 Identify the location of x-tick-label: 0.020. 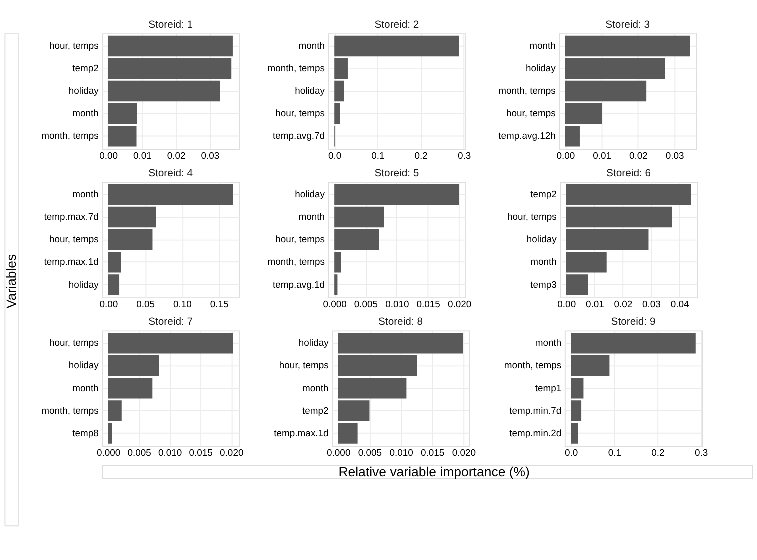
(232, 454).